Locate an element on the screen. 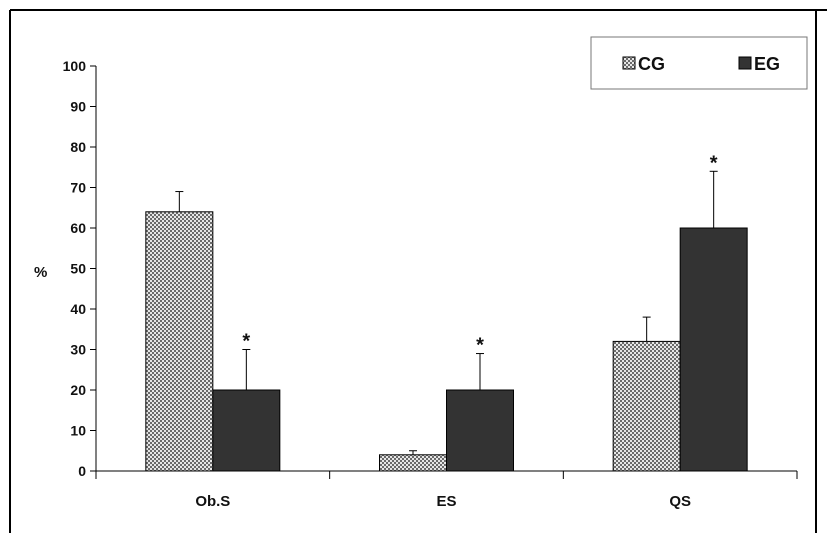  x-ticks: Ob.S ES QS is located at coordinates (446, 490).